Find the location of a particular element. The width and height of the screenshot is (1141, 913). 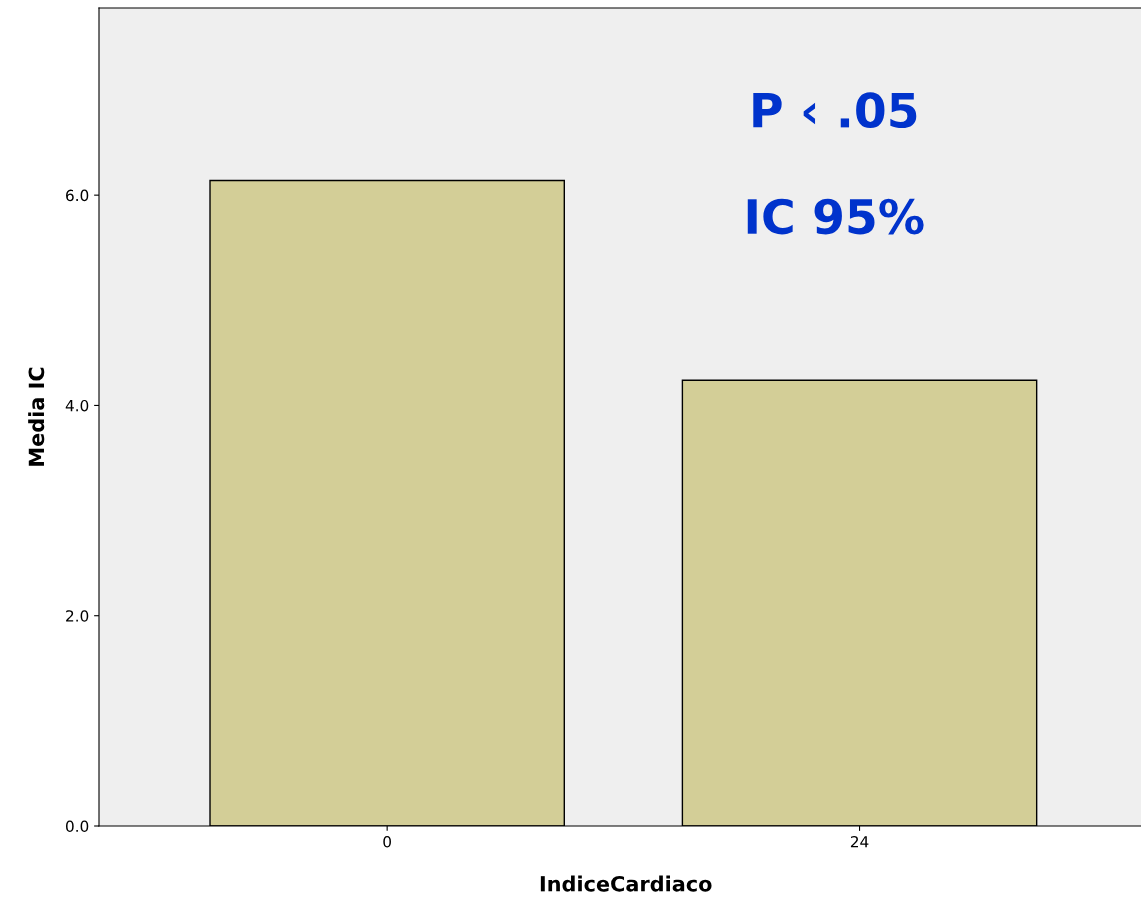

y-tick-label: 6.0 is located at coordinates (77, 195).